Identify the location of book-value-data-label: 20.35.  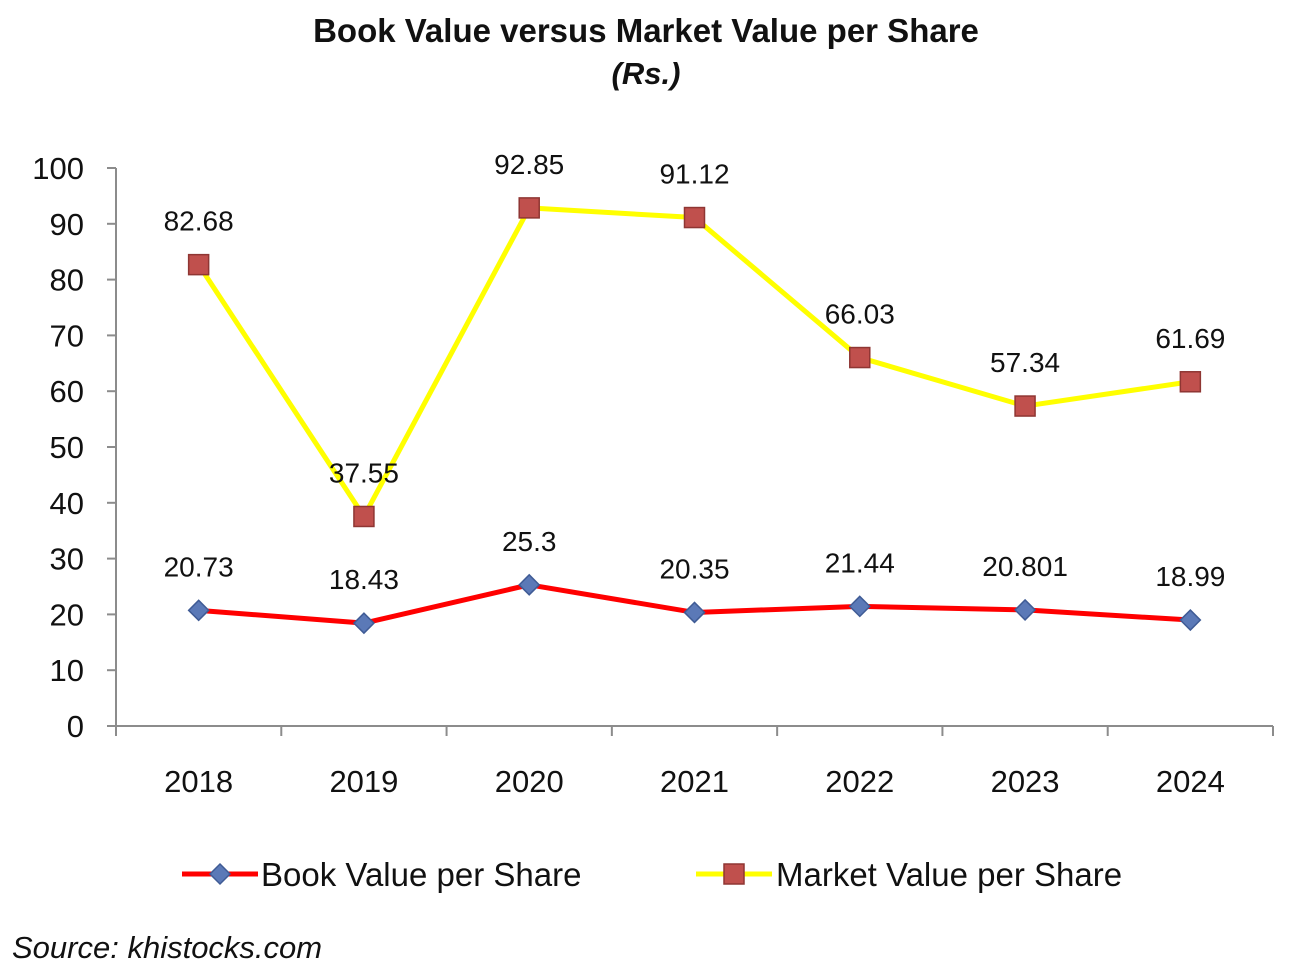
(694, 568).